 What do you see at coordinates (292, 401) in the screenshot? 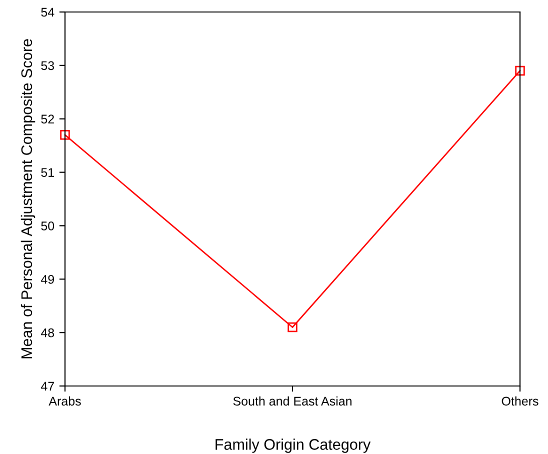
I see `x-tick-label: South and East Asian` at bounding box center [292, 401].